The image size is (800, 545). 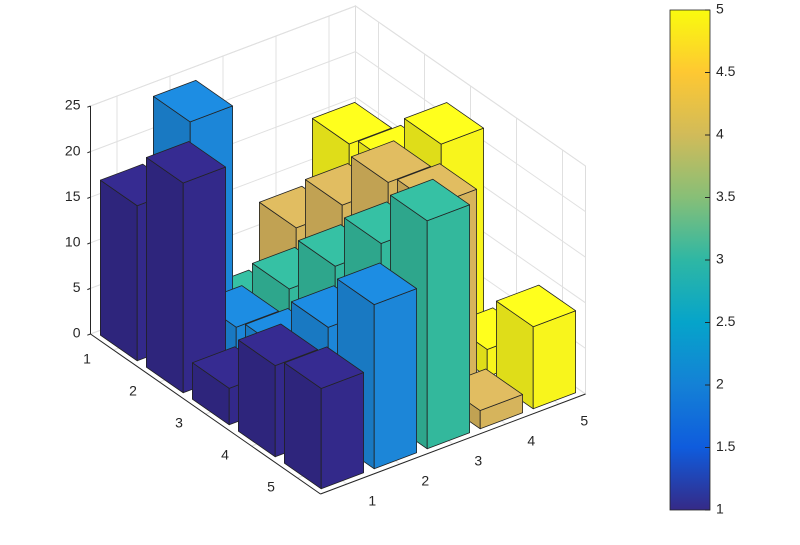 I want to click on colorbar-tick-label: 5, so click(x=720, y=9).